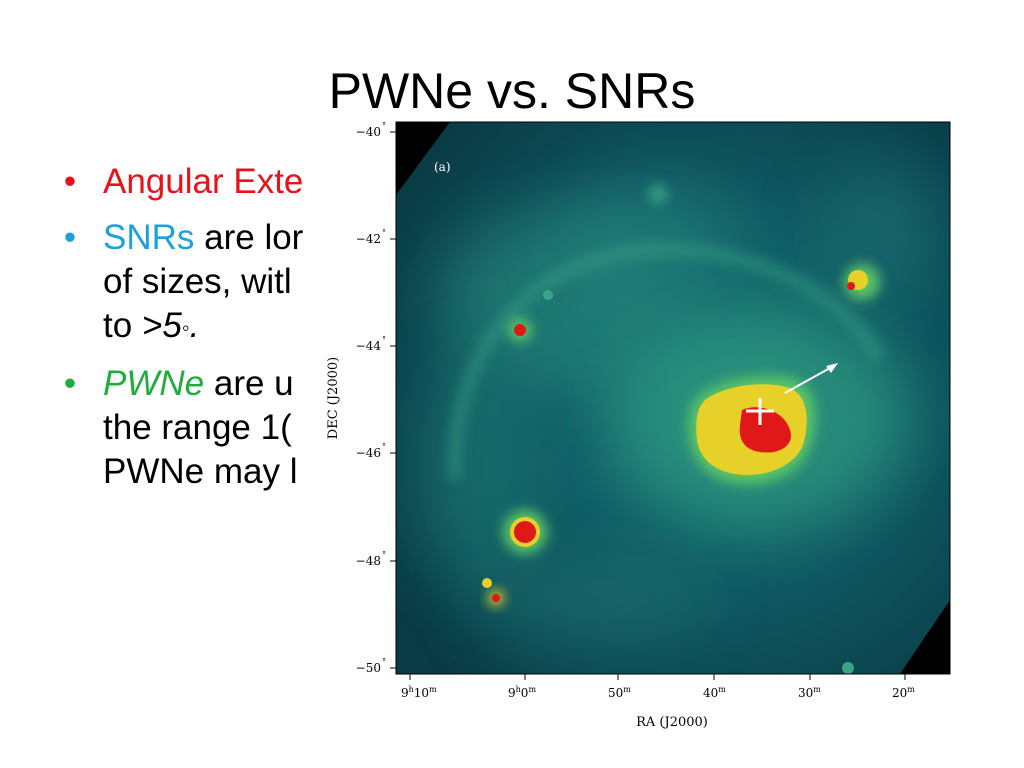 This screenshot has width=1024, height=768. Describe the element at coordinates (200, 471) in the screenshot. I see `bullet-text: PWNe may l` at that location.